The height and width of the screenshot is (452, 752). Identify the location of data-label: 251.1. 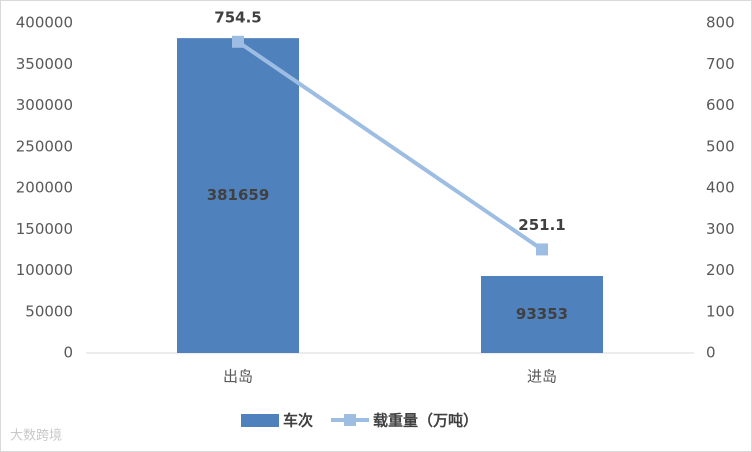
(541, 225).